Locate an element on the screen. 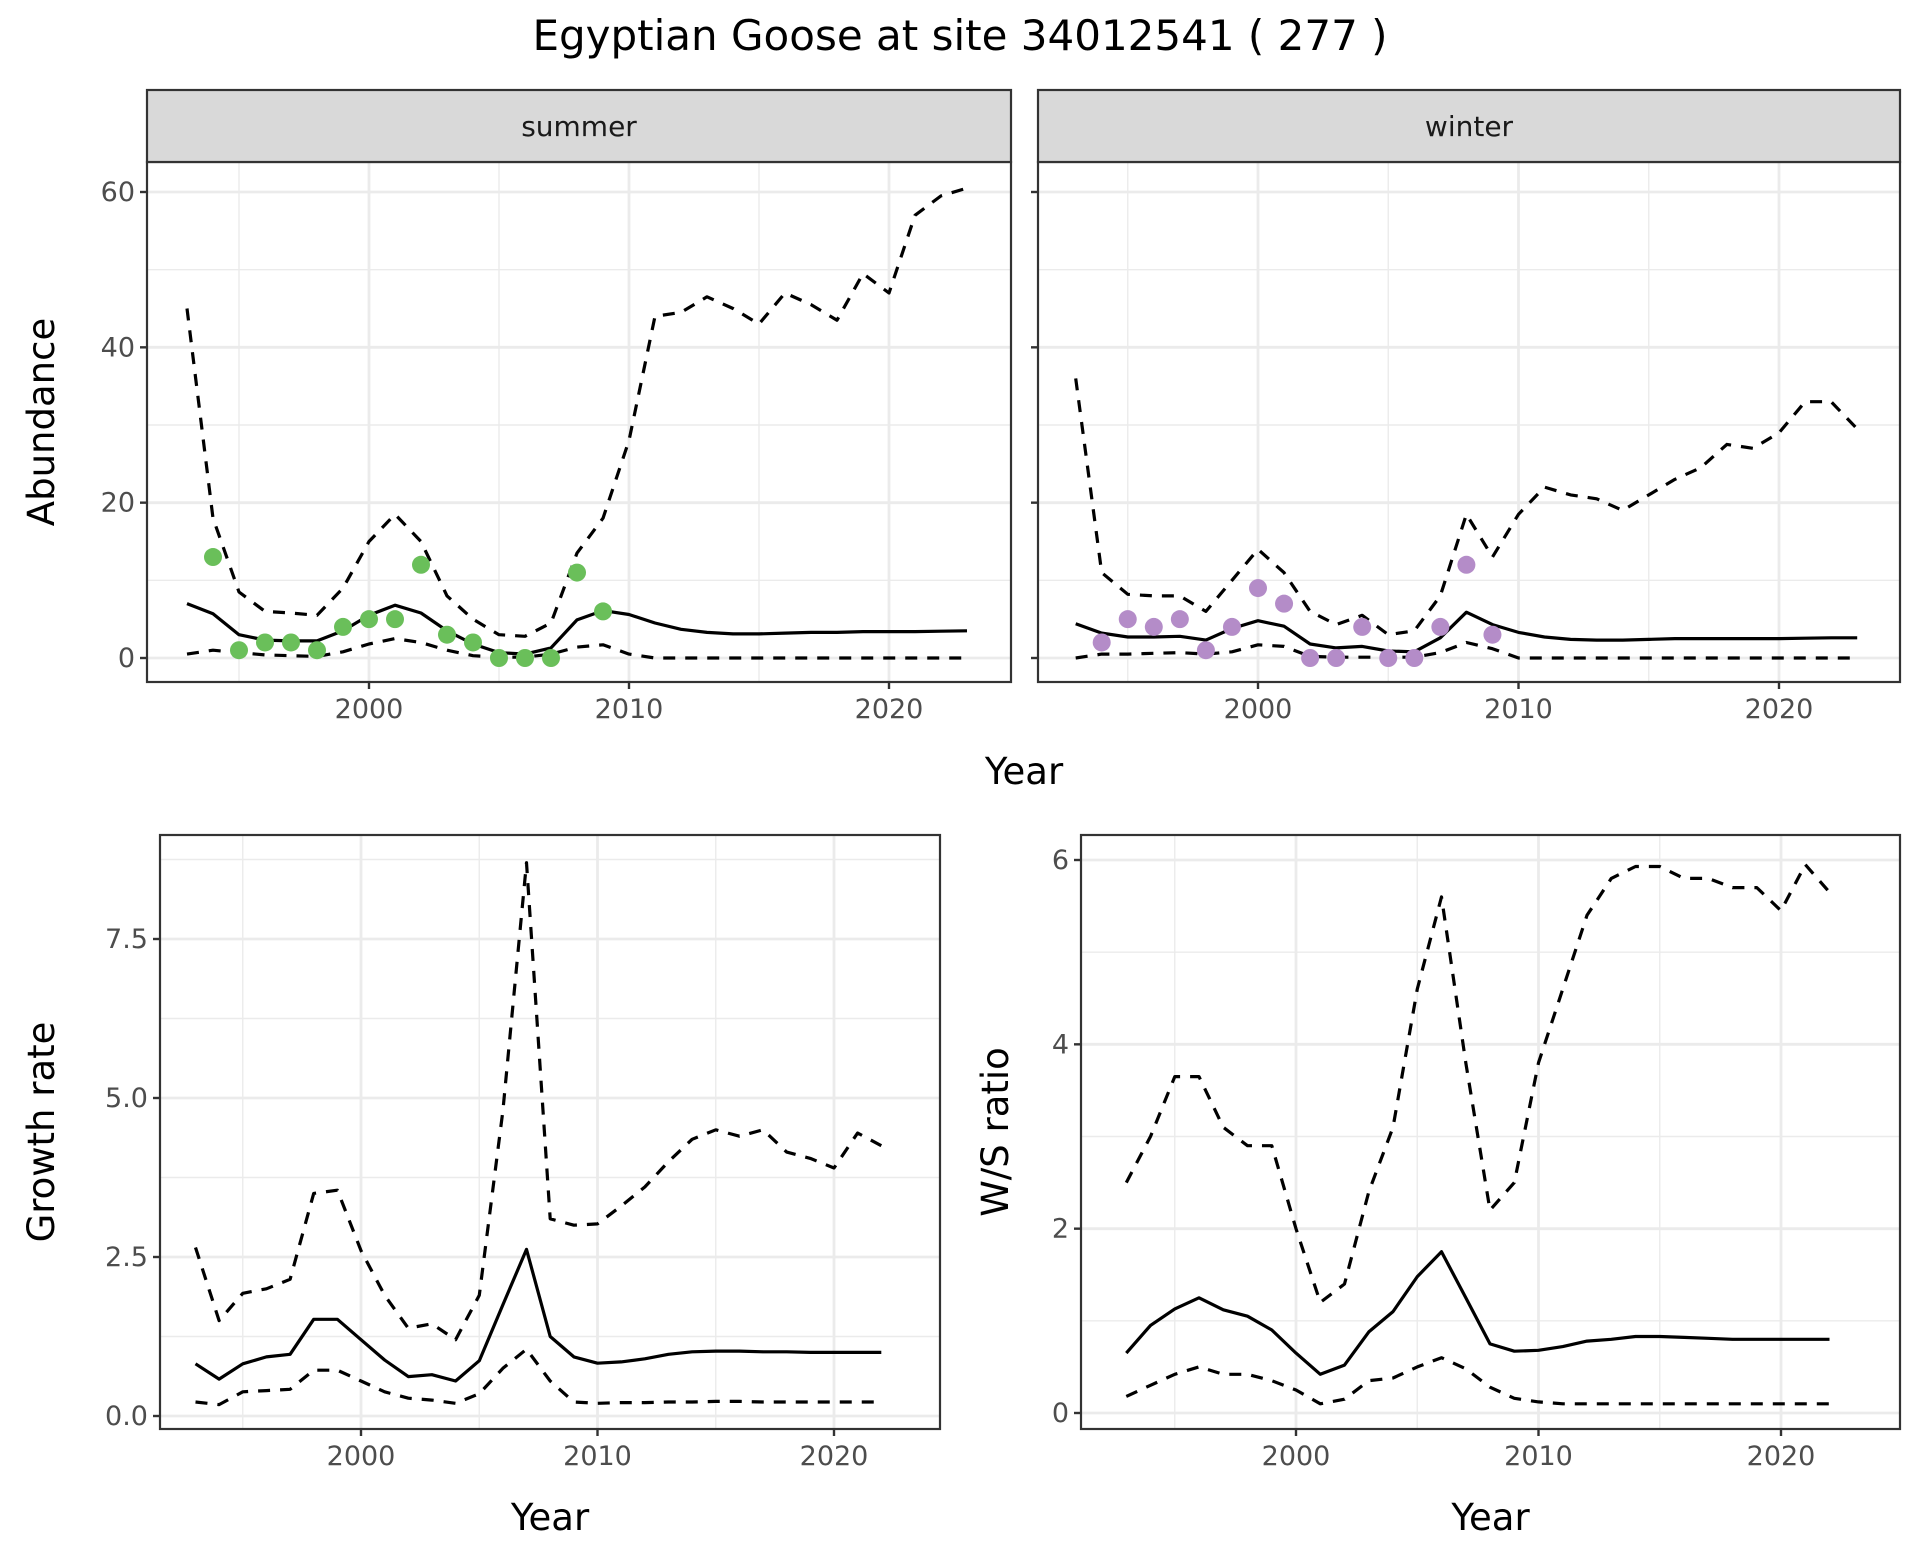 This screenshot has width=1920, height=1564. y-tick-label: 4 is located at coordinates (1060, 1044).